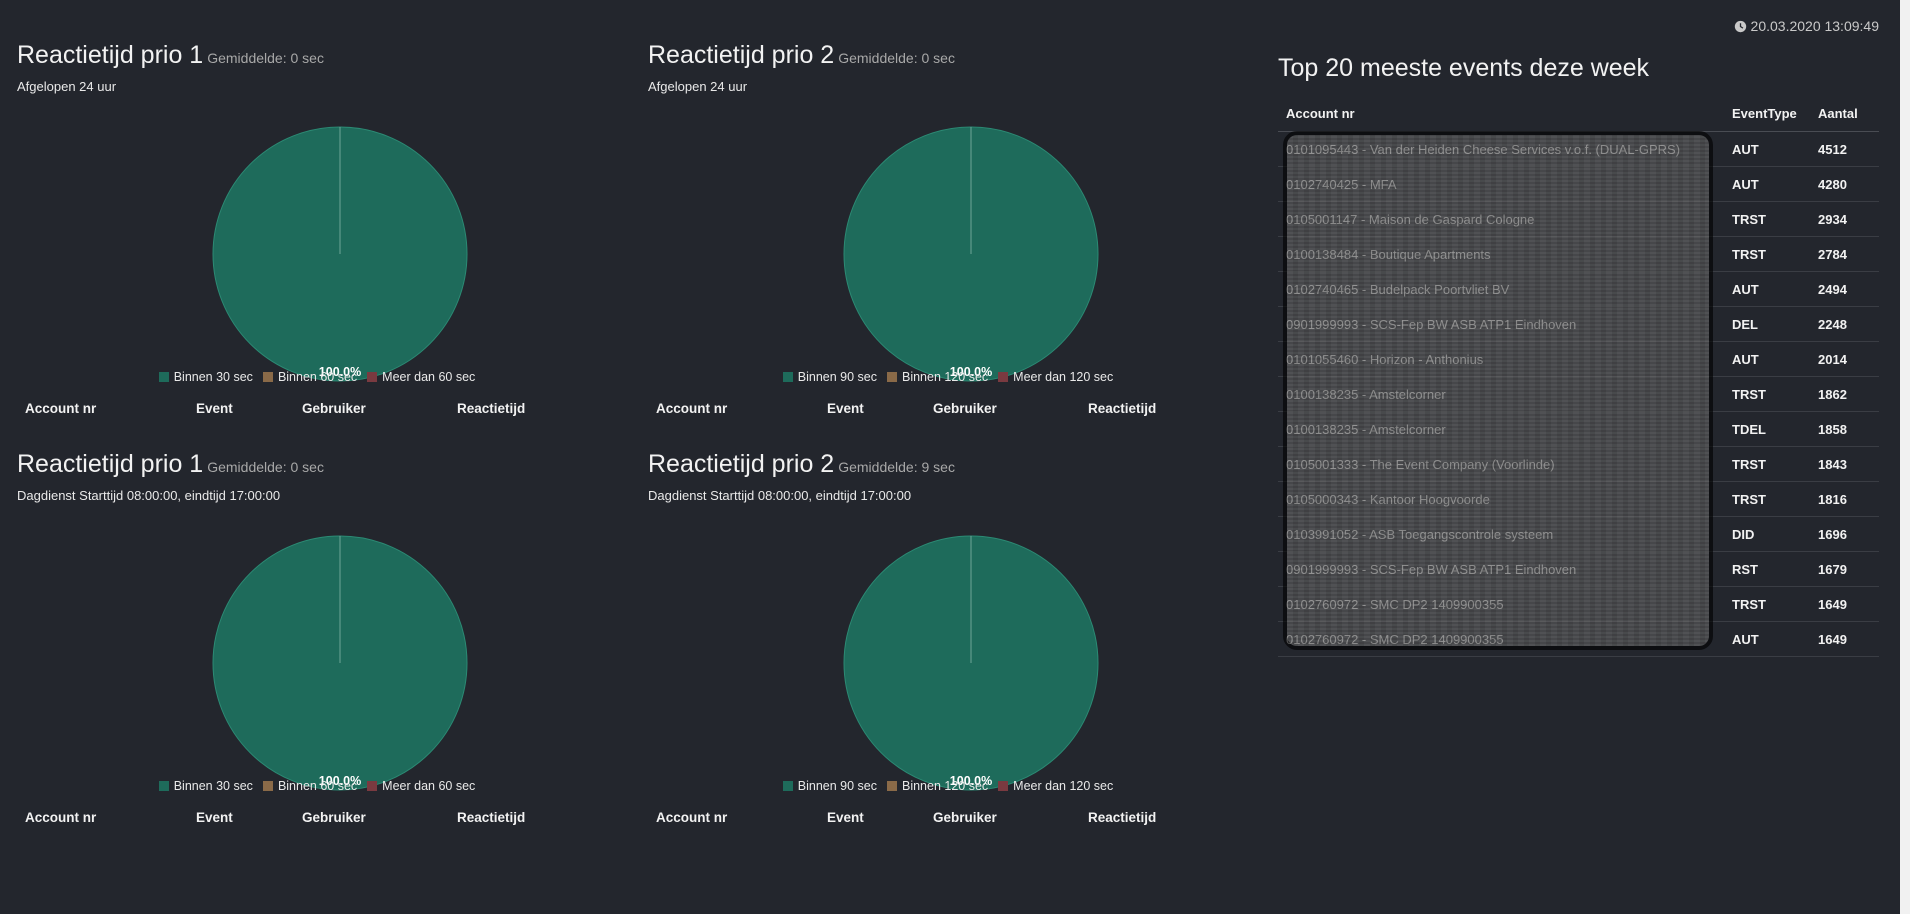 The width and height of the screenshot is (1910, 914). I want to click on top20-header-row: Account nr EventType Aantal, so click(1578, 114).